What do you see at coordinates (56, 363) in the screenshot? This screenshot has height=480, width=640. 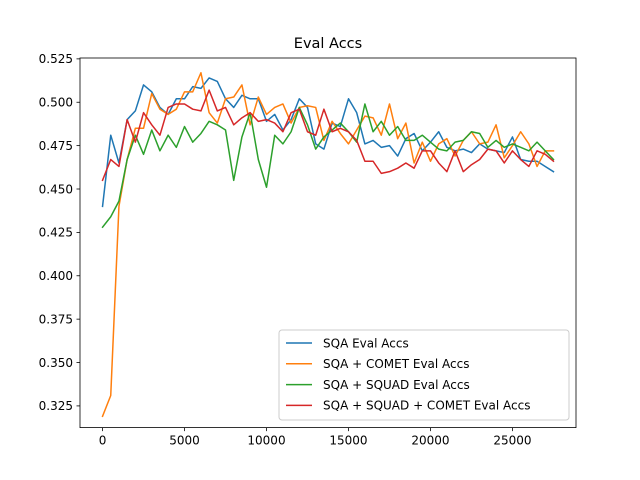 I see `y-tick-label: 0.350` at bounding box center [56, 363].